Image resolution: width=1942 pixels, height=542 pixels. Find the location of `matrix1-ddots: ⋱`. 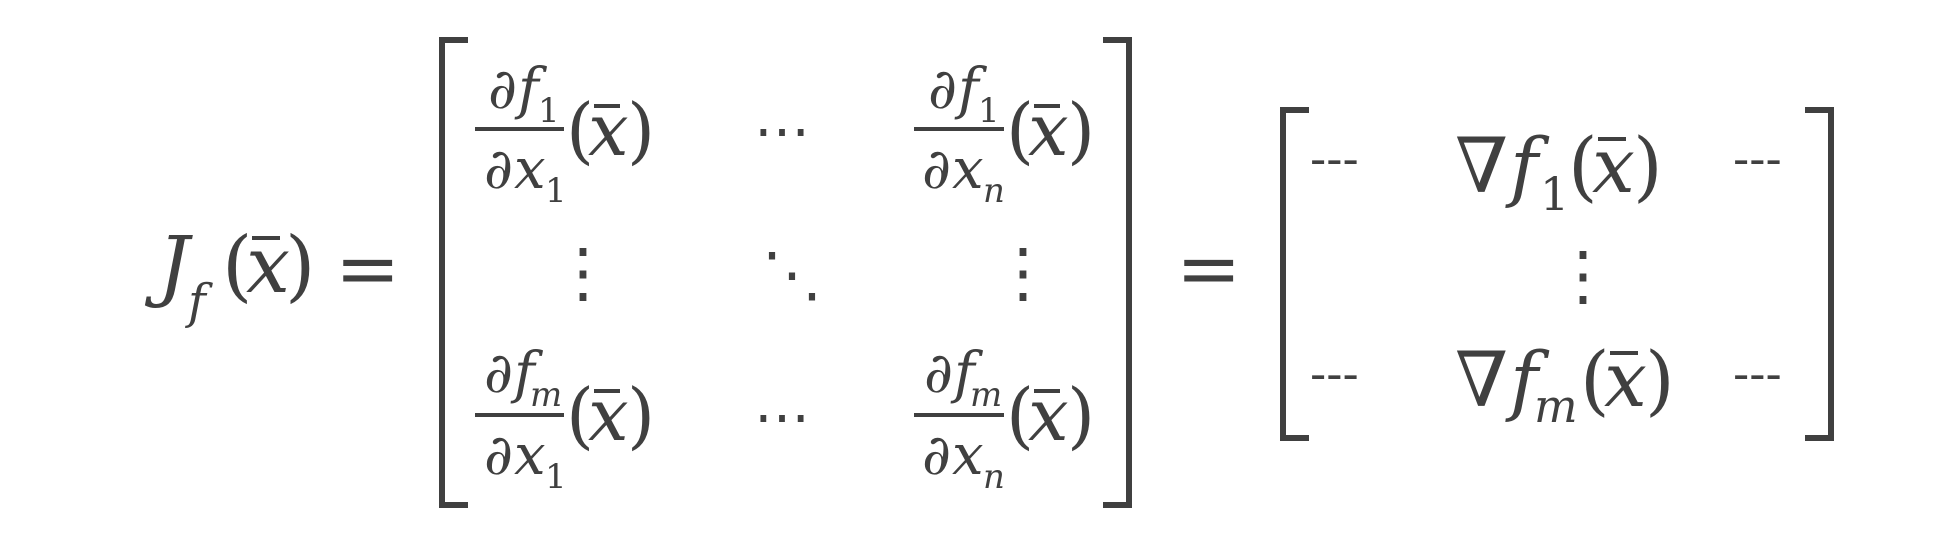

matrix1-ddots: ⋱ is located at coordinates (792, 275).